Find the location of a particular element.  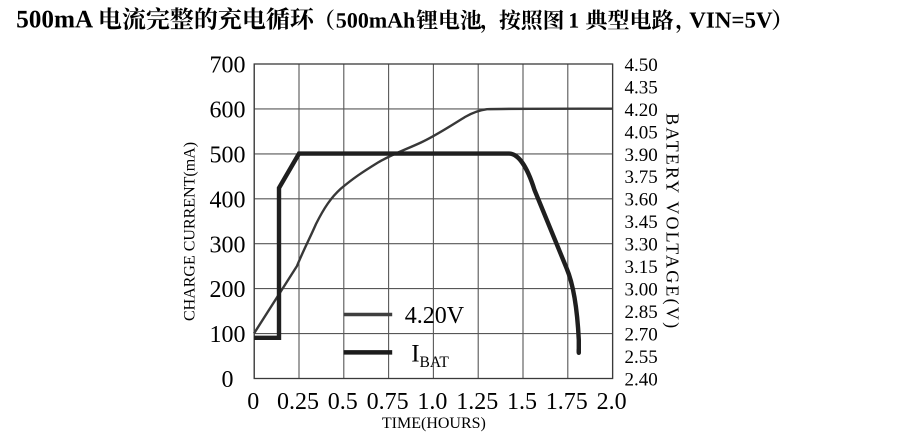

svg-text: 4.05 is located at coordinates (641, 132).